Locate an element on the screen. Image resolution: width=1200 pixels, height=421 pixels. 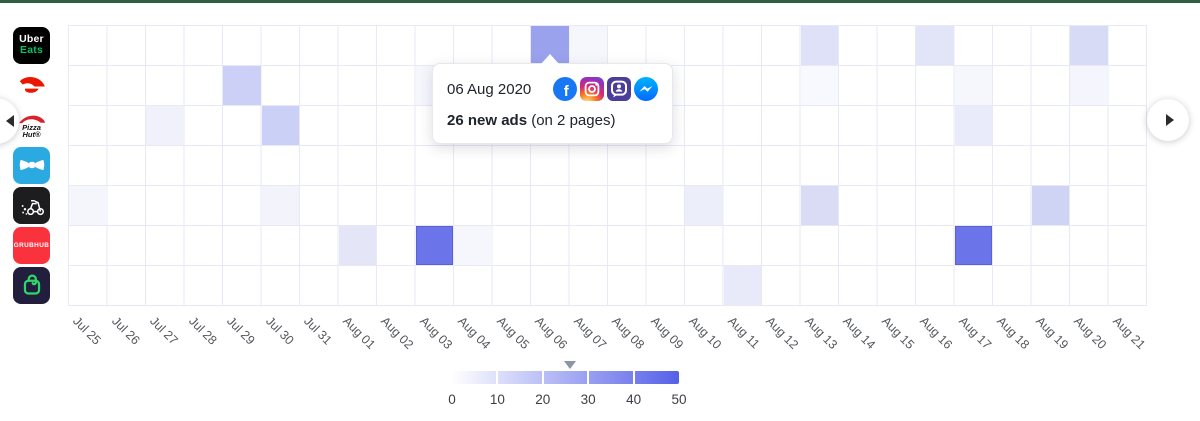
brand-icon-grubhub: GRUBHUB is located at coordinates (31, 245).